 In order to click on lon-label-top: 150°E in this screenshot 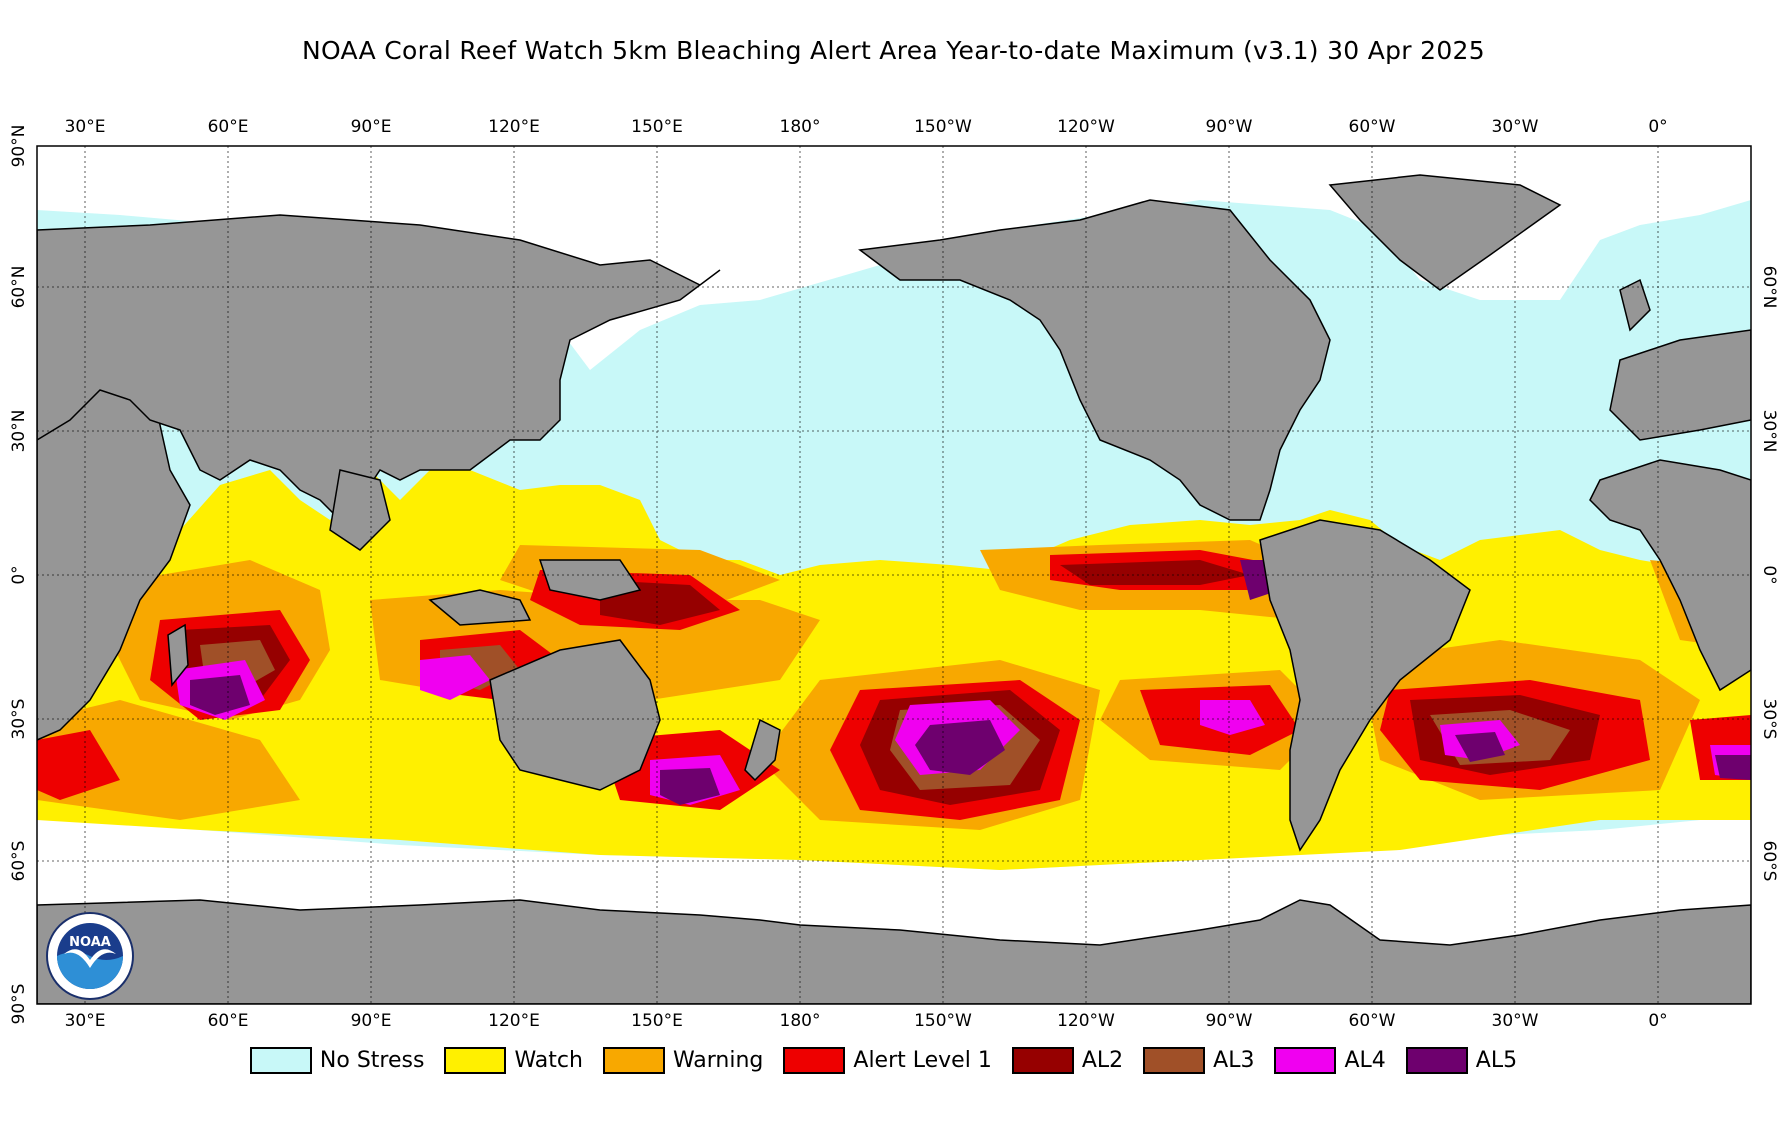, I will do `click(657, 127)`.